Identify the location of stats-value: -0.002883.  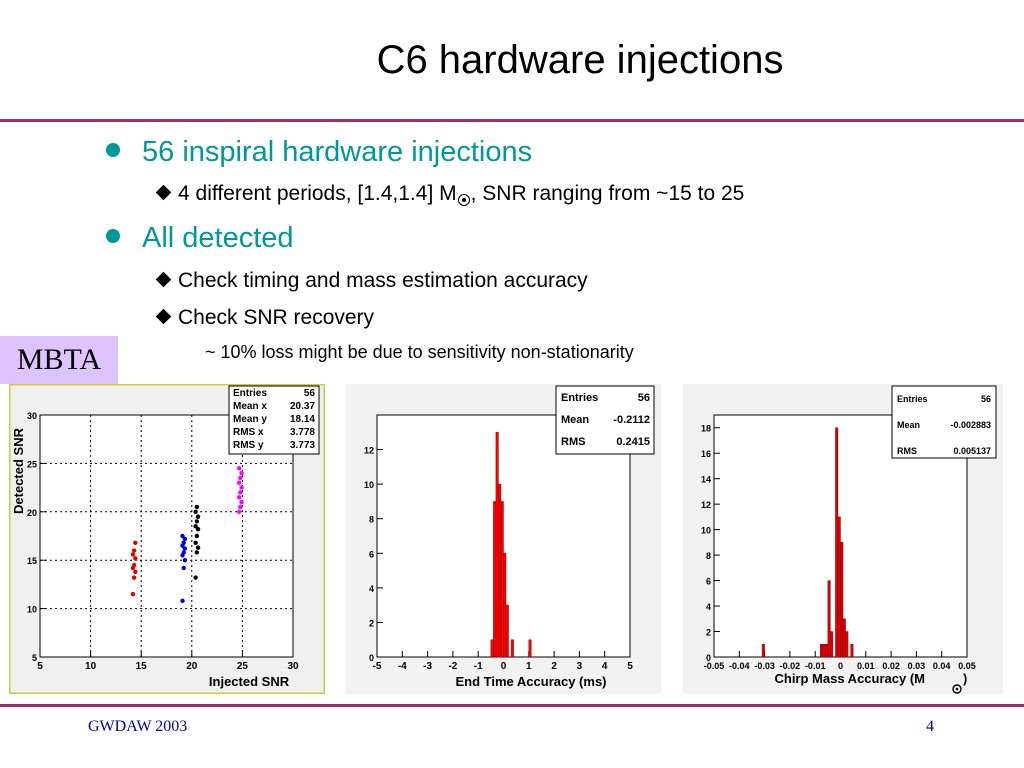
(970, 425).